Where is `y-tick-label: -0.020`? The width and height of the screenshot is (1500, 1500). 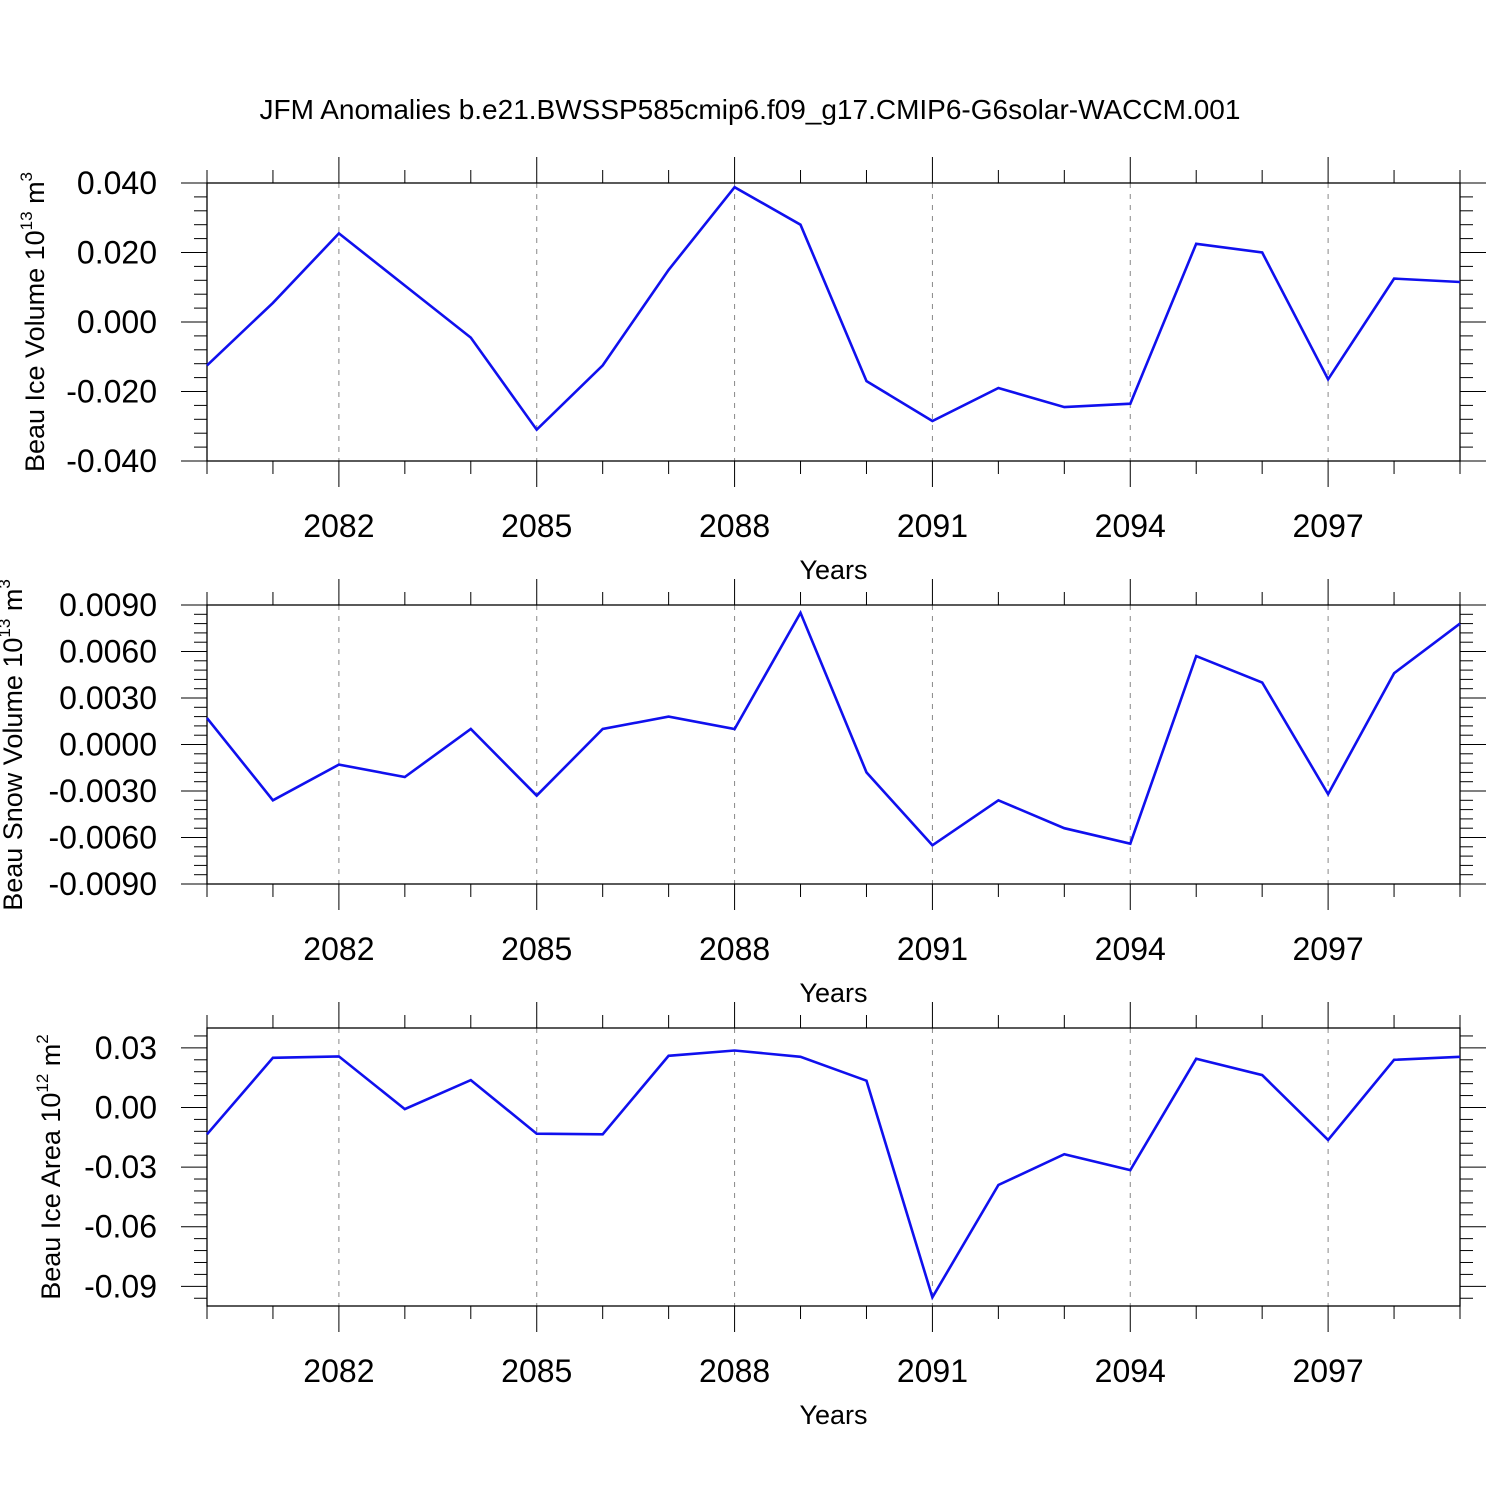 y-tick-label: -0.020 is located at coordinates (111, 392).